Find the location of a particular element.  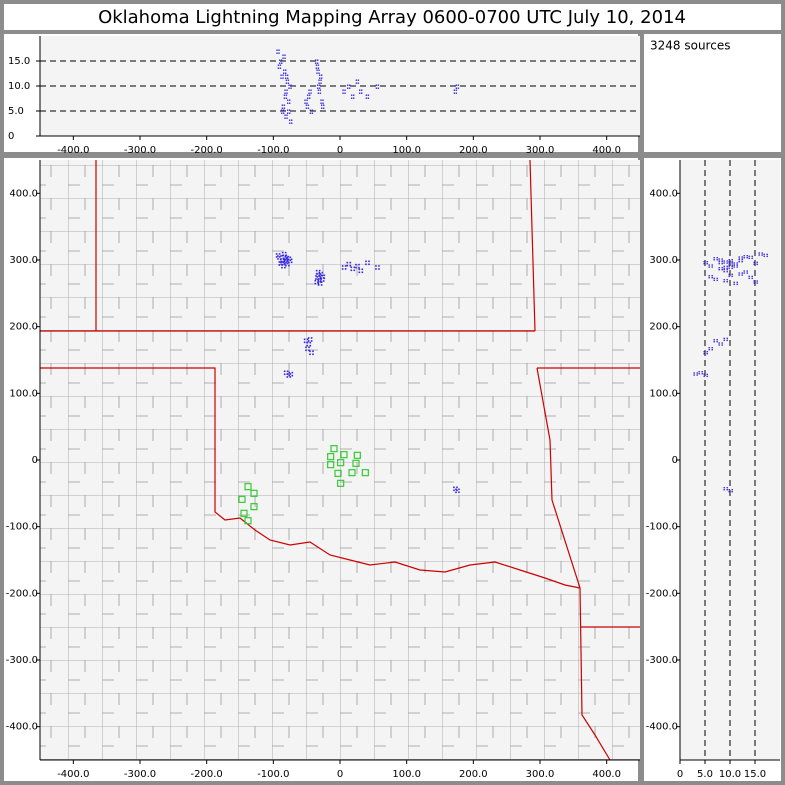

station is located at coordinates (357, 455).